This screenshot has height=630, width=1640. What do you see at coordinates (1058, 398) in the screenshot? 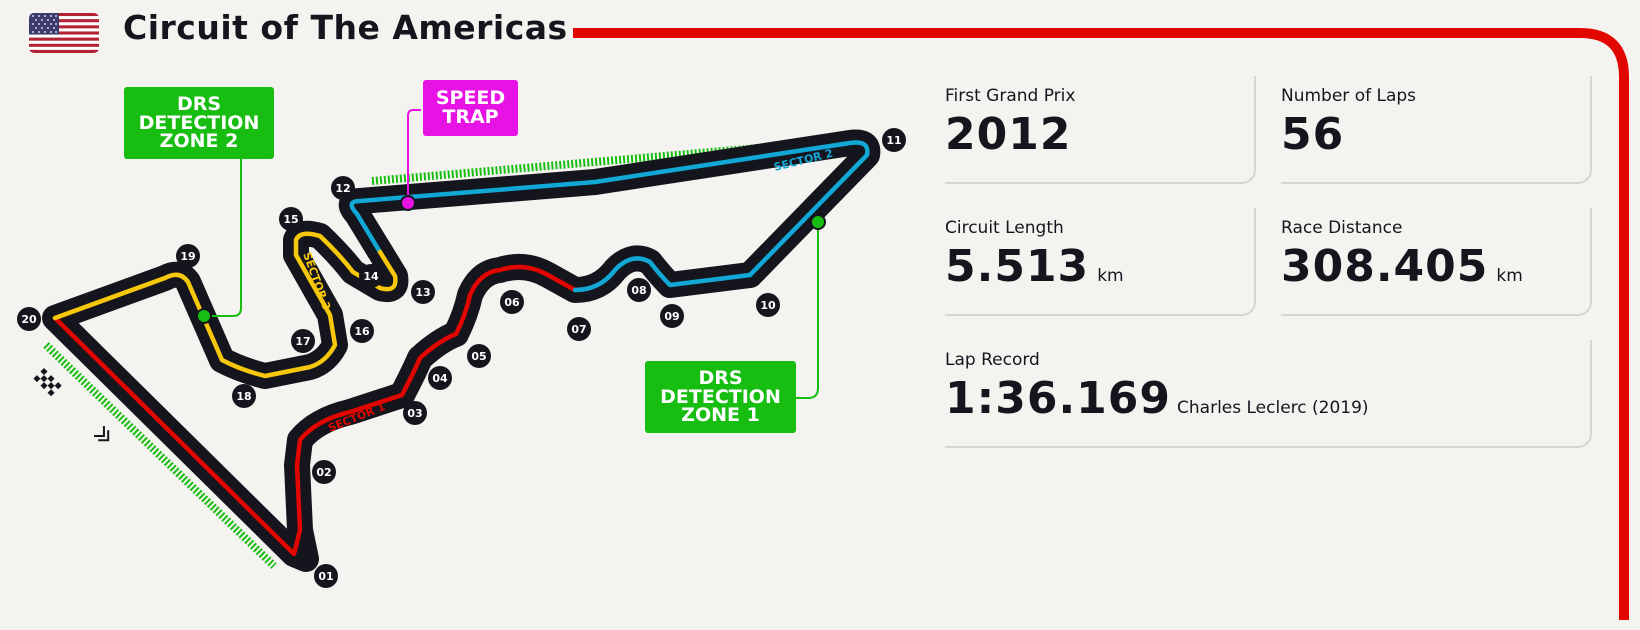
I see `lap-record-value: 1:36.169` at bounding box center [1058, 398].